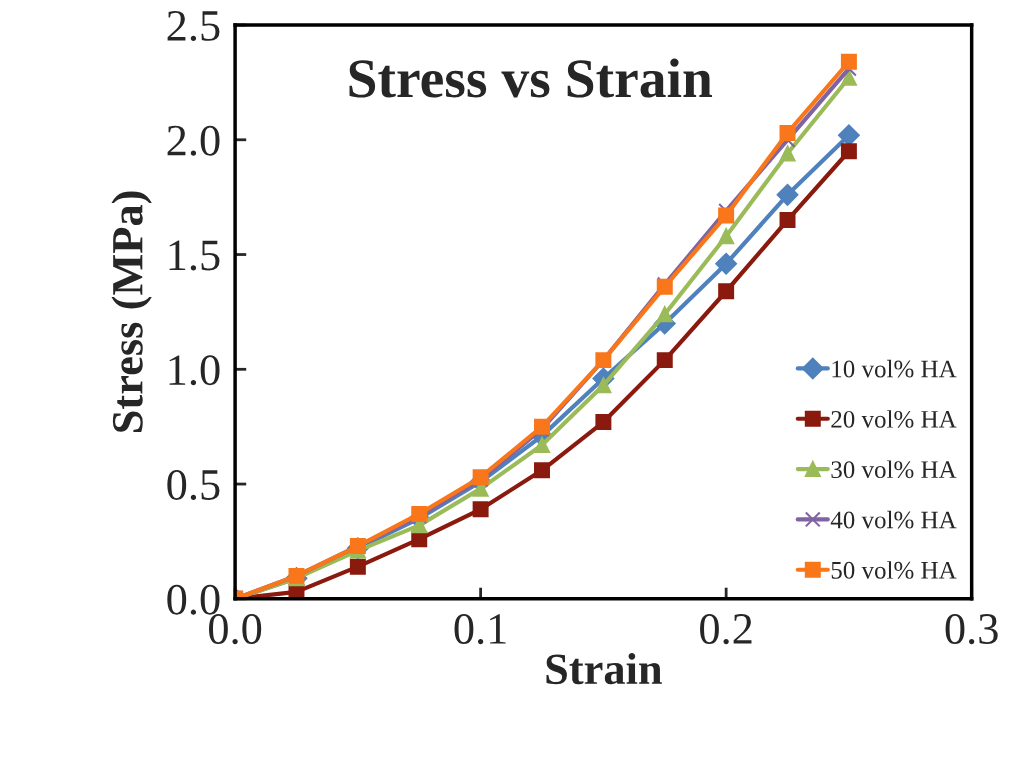 The image size is (1009, 758). What do you see at coordinates (893, 519) in the screenshot?
I see `legend-label: 40 vol% HA` at bounding box center [893, 519].